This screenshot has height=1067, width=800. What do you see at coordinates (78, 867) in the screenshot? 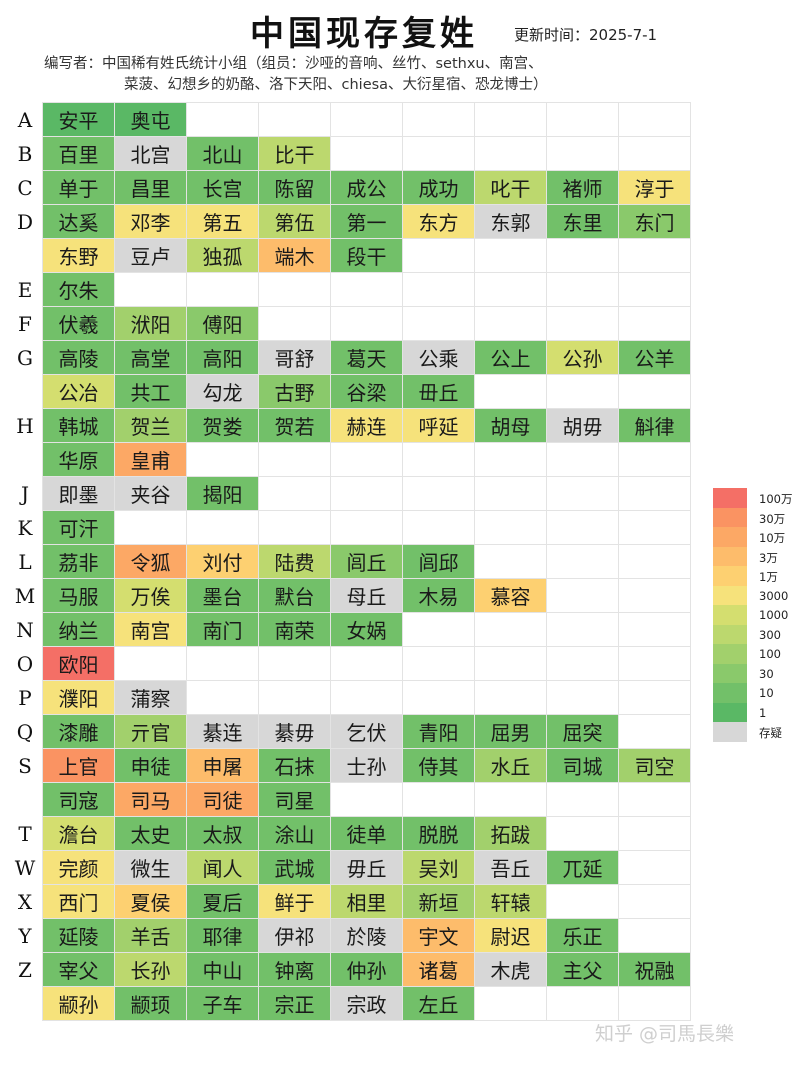
I see `surname-cell: 完颜` at bounding box center [78, 867].